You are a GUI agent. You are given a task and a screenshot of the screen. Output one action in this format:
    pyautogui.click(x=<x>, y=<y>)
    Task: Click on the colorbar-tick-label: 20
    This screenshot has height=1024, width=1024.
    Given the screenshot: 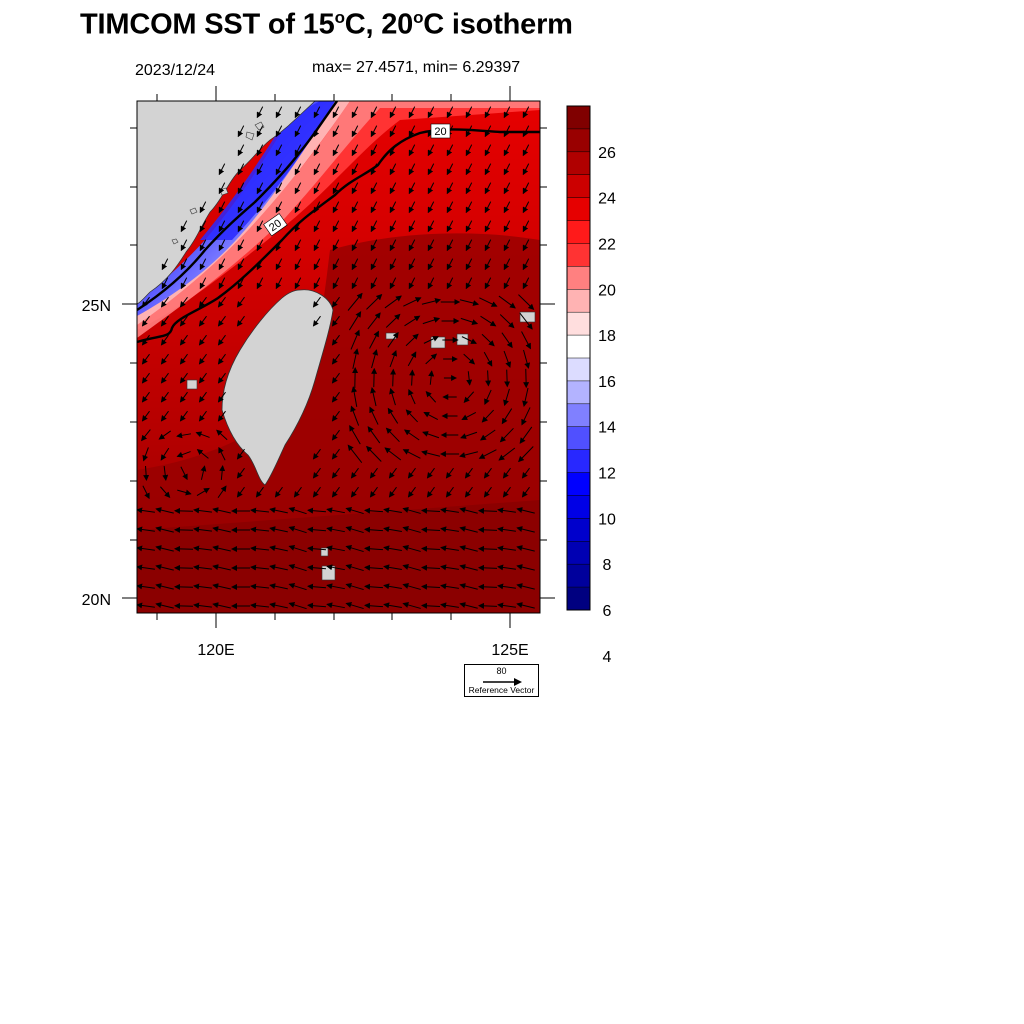 What is the action you would take?
    pyautogui.click(x=607, y=290)
    